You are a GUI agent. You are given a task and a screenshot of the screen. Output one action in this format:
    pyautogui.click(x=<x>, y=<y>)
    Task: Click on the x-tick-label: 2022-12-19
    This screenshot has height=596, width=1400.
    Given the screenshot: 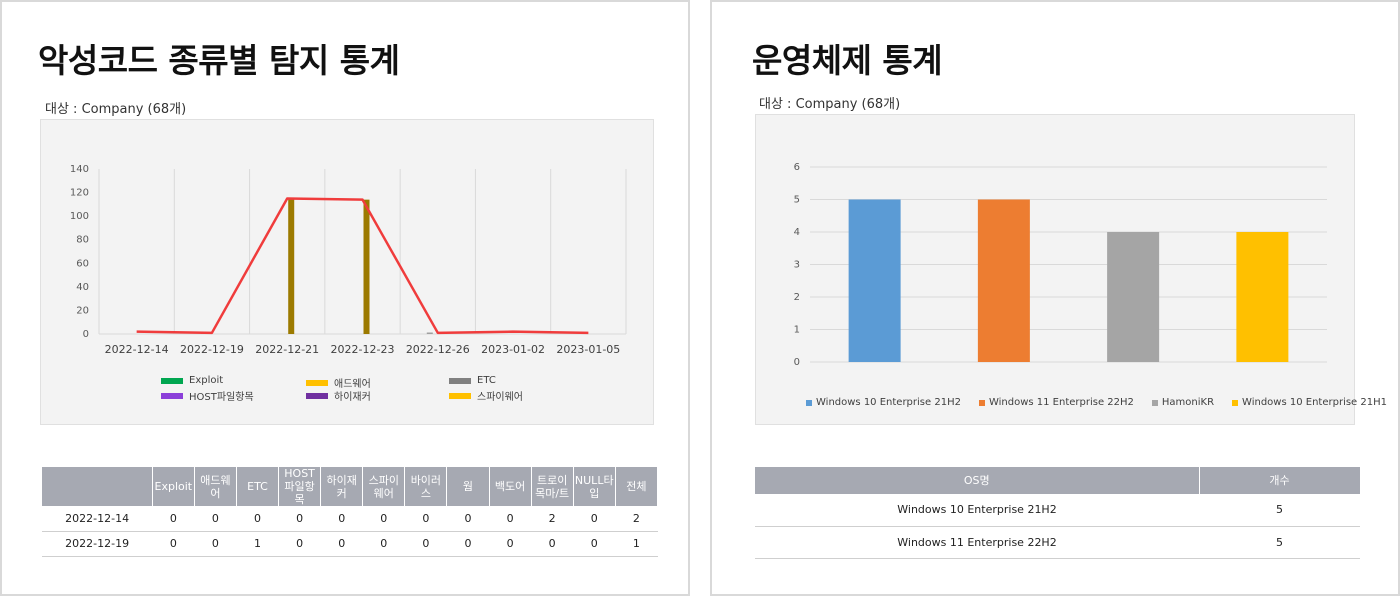 What is the action you would take?
    pyautogui.click(x=212, y=349)
    